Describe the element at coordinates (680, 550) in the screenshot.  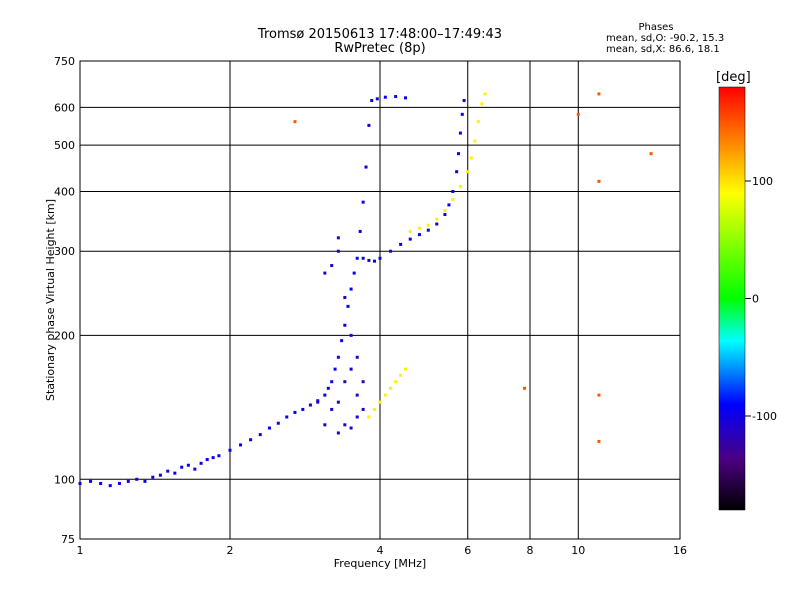
I see `x-tick-label: 16` at that location.